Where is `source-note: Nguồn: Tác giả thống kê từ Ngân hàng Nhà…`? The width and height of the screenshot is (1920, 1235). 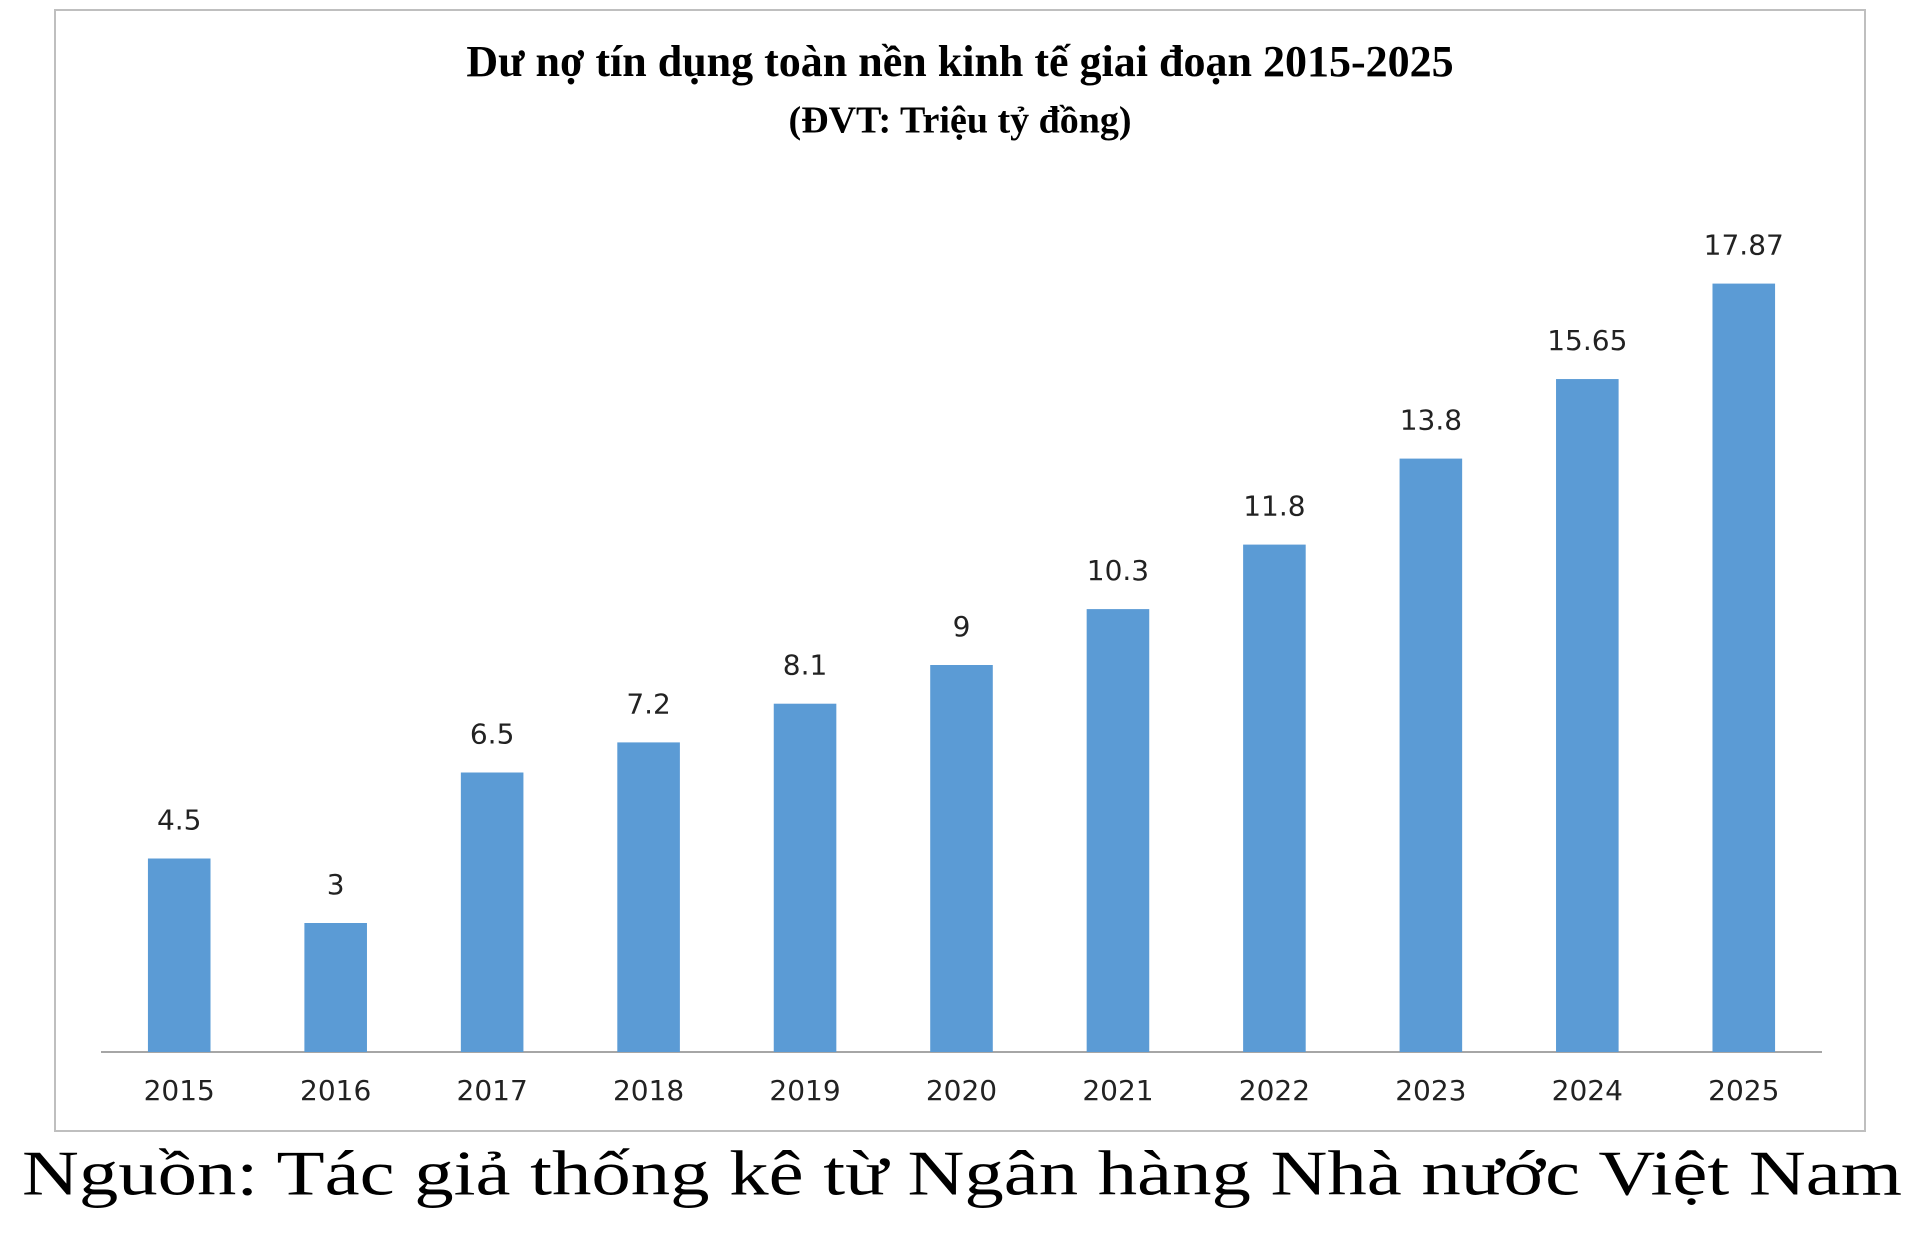 source-note: Nguồn: Tác giả thống kê từ Ngân hàng Nhà… is located at coordinates (962, 1173).